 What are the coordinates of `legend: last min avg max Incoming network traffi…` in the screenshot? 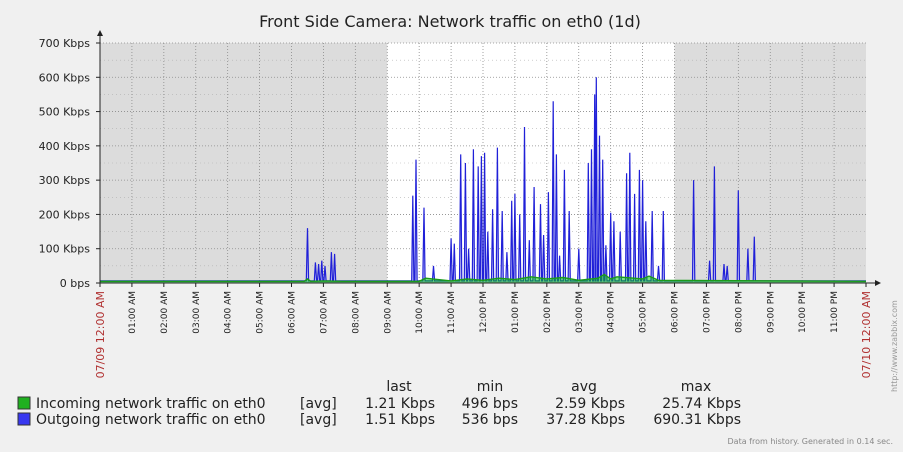 It's located at (379, 403).